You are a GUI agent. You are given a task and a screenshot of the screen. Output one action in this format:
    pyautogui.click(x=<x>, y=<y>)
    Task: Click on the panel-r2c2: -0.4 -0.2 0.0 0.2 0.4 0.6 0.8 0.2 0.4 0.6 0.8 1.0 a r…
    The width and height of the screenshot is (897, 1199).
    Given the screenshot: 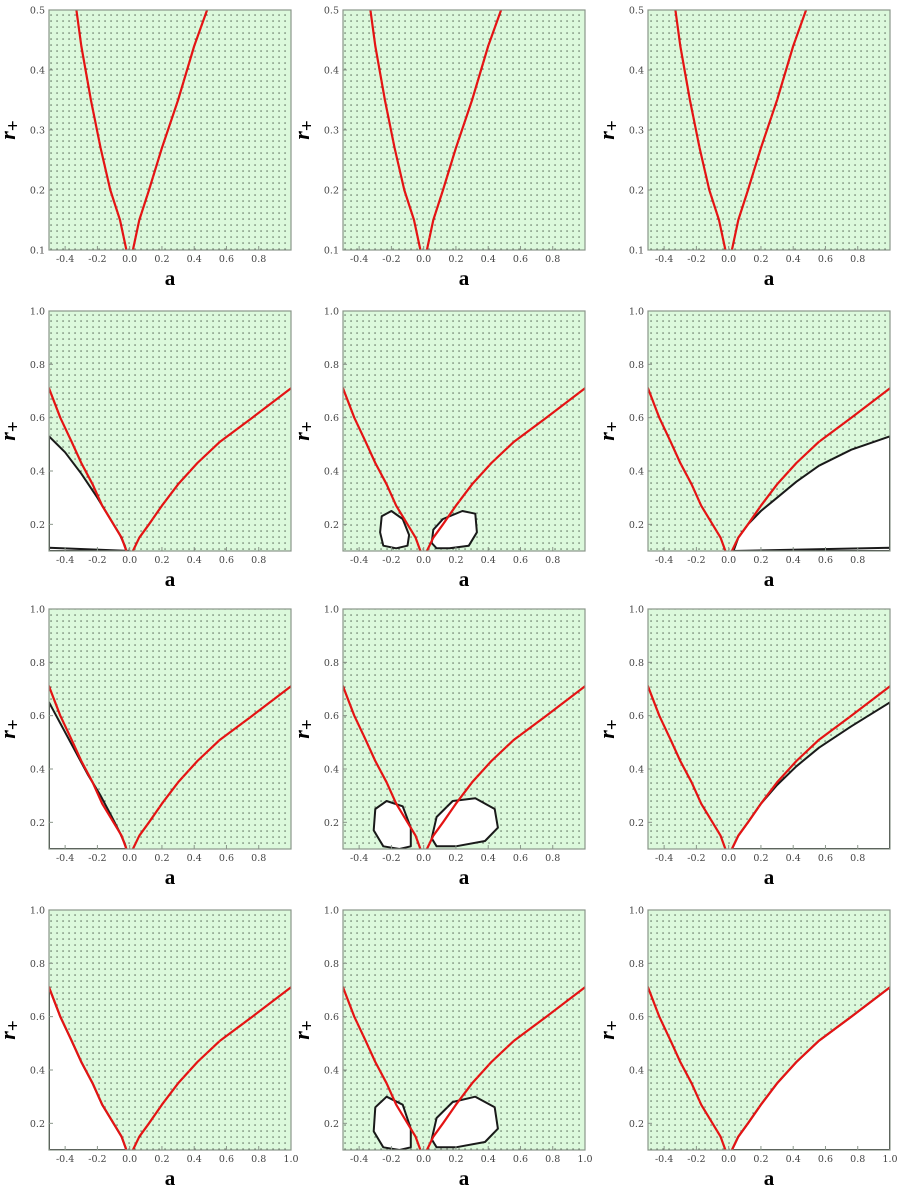 What is the action you would take?
    pyautogui.click(x=437, y=449)
    